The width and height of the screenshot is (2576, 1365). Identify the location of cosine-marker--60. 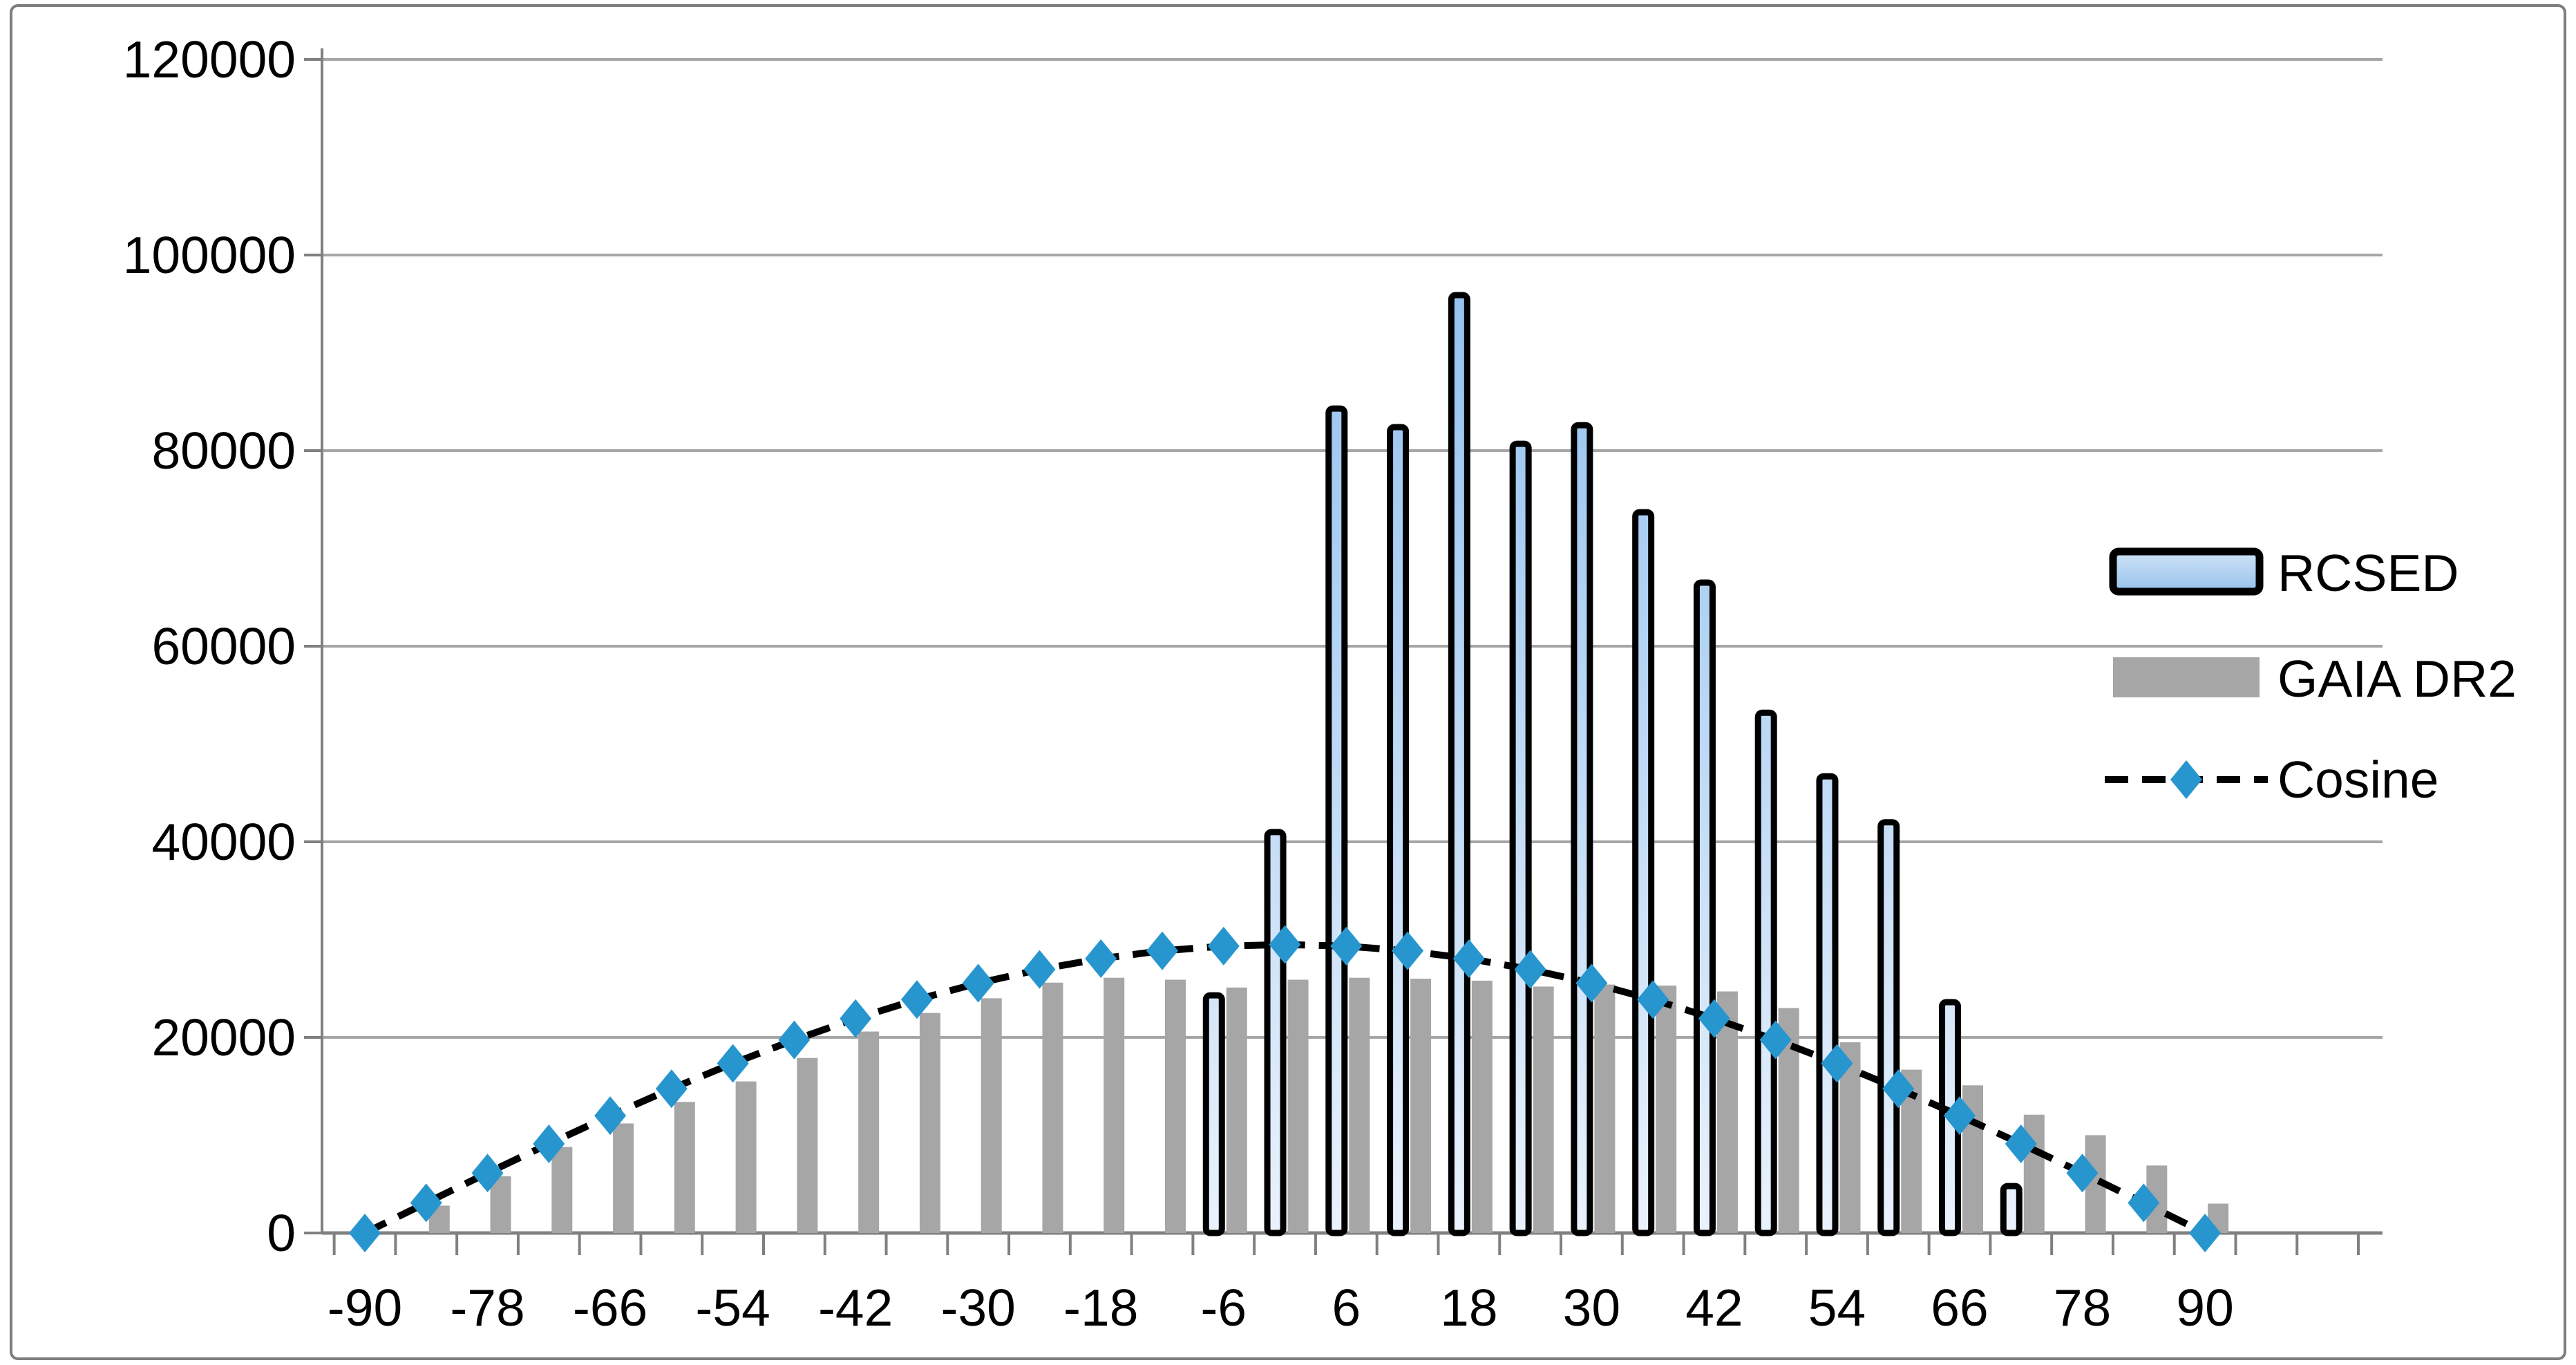
(671, 1089).